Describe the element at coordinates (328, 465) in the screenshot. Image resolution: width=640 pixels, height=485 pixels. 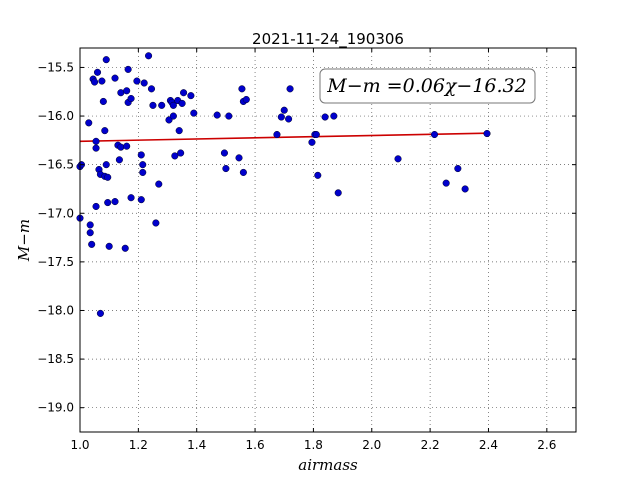
I see `x-axis-label: airmass` at that location.